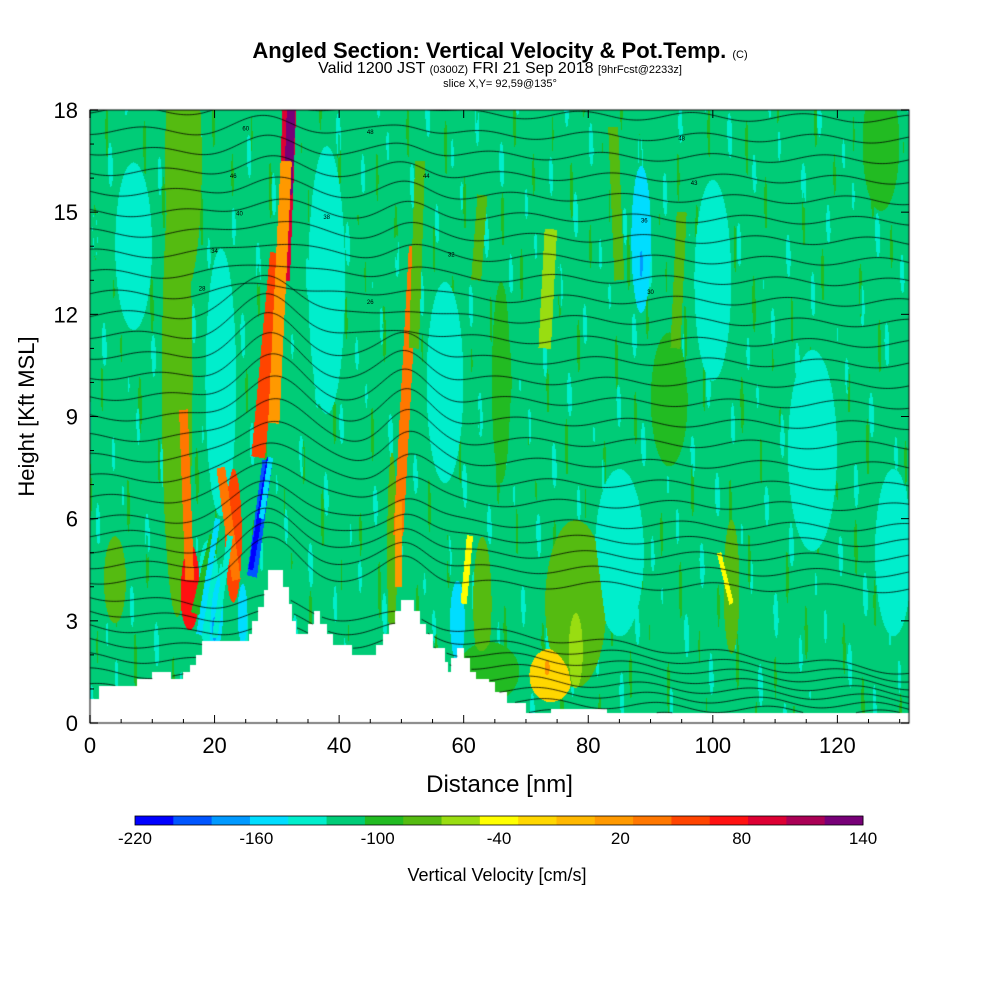  I want to click on colorbar-label: Vertical Velocity [cm/s], so click(496, 875).